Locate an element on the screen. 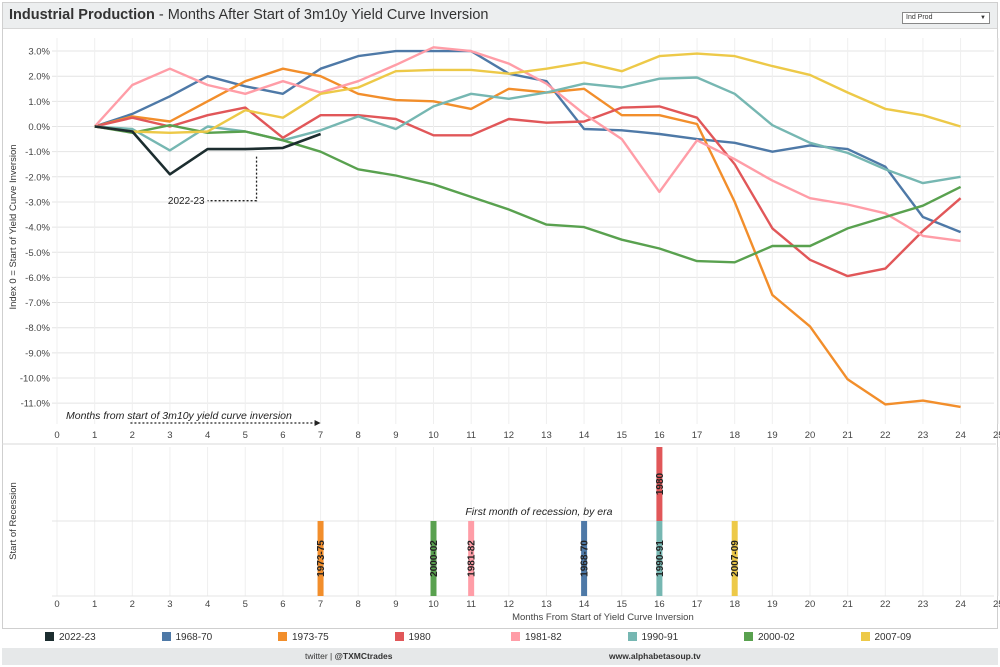 This screenshot has width=1000, height=667. legend-item-1981-82: 1981-82 is located at coordinates (536, 637).